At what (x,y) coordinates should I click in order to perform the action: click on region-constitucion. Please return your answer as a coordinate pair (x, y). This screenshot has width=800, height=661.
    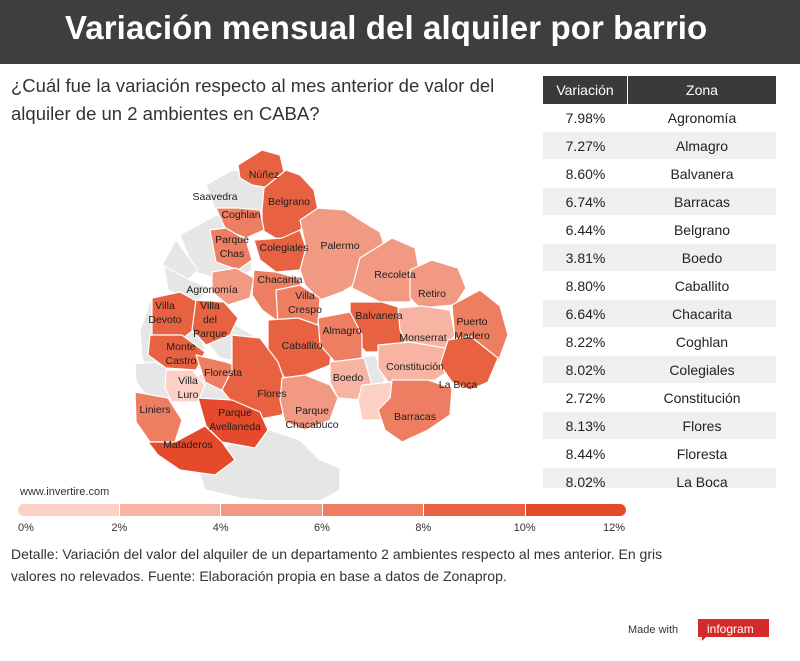
    Looking at the image, I should click on (414, 362).